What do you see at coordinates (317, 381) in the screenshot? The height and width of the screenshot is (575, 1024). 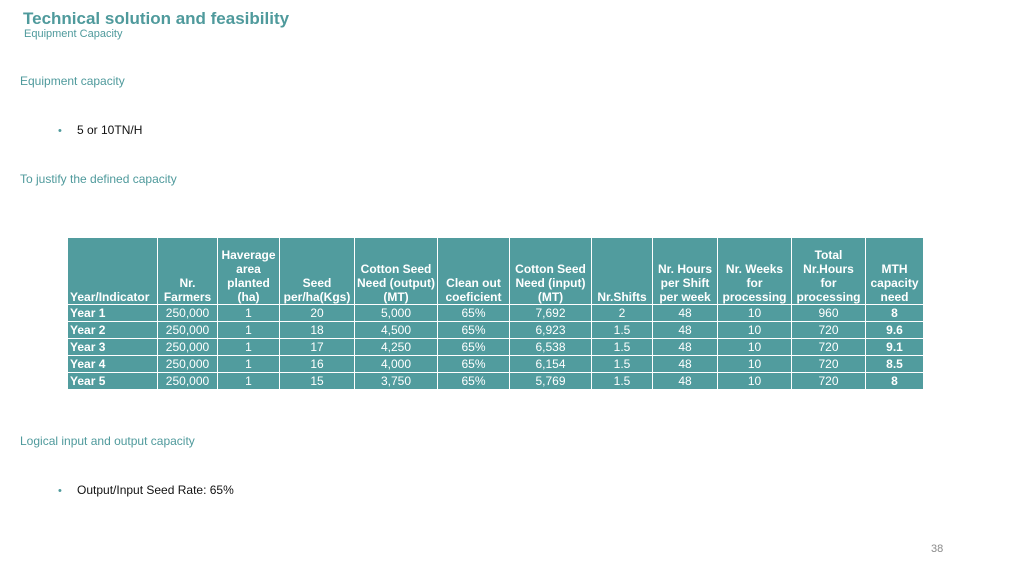 I see `cell-seed: 15` at bounding box center [317, 381].